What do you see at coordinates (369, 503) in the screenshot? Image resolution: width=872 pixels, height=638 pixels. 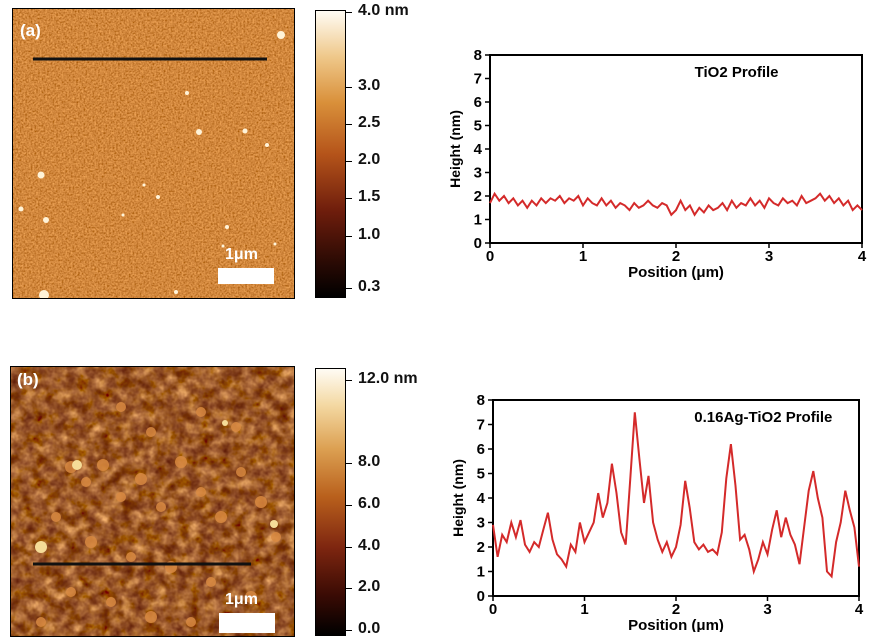 I see `colorbar-label: 6.0` at bounding box center [369, 503].